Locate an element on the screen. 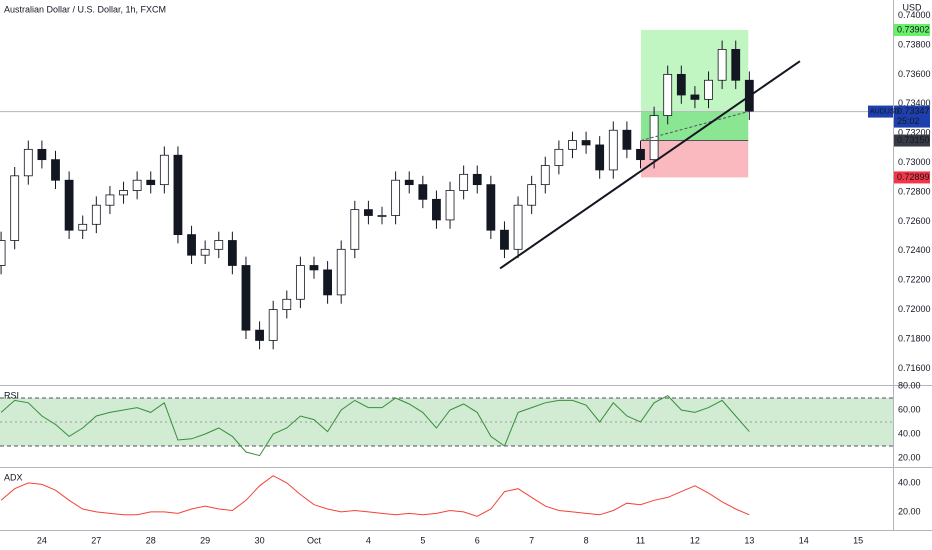  y-tick-label: 0.72200 is located at coordinates (914, 280).